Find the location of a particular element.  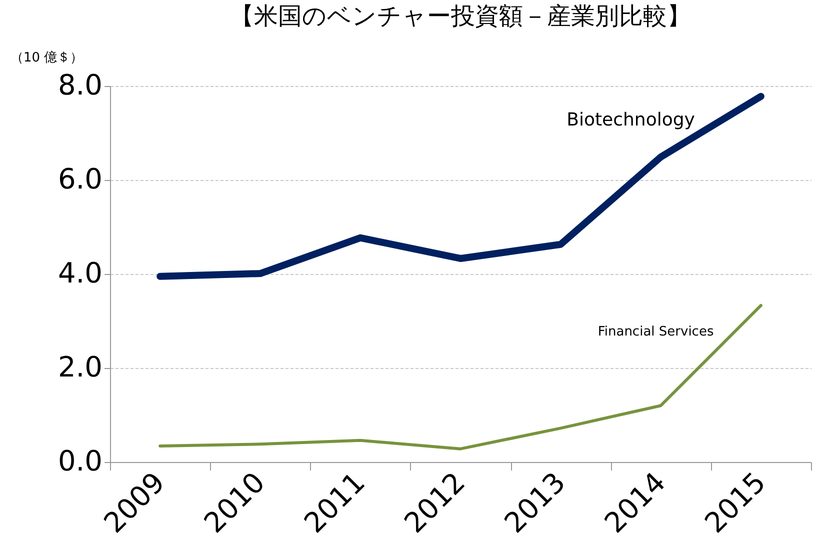

chart-title: 【米国のベンチャー投資額－産業別比較】 is located at coordinates (460, 16).